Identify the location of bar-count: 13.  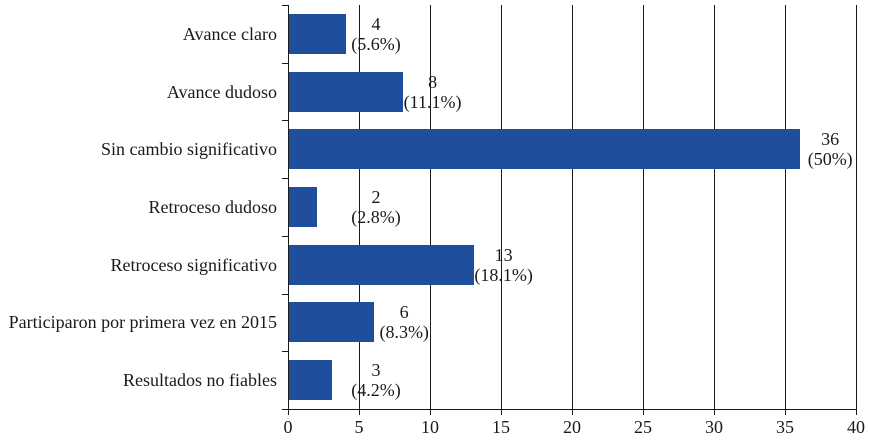
(503, 254).